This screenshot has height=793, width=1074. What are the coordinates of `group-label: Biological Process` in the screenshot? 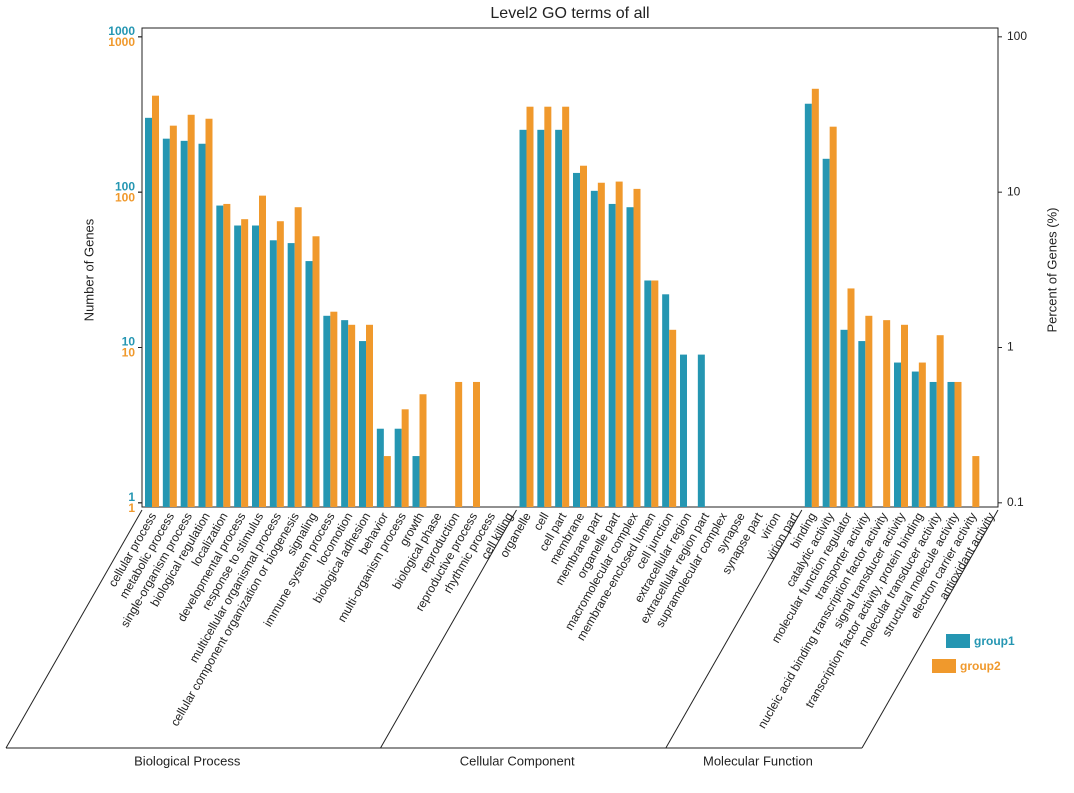 It's located at (187, 760).